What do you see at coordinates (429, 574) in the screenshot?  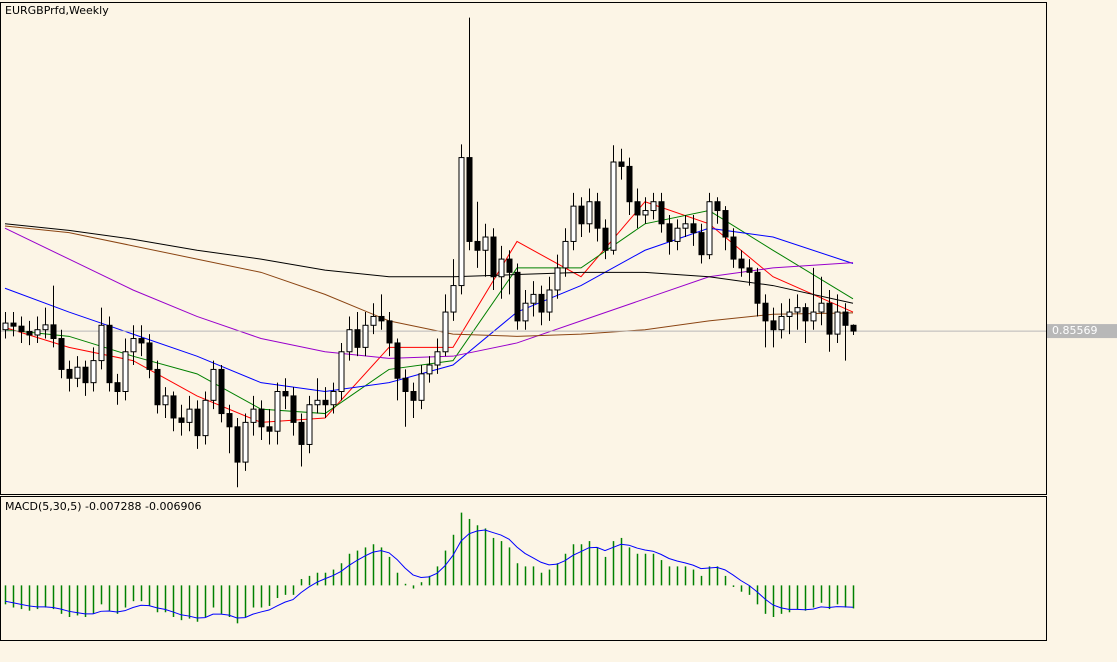 I see `macd-signal` at bounding box center [429, 574].